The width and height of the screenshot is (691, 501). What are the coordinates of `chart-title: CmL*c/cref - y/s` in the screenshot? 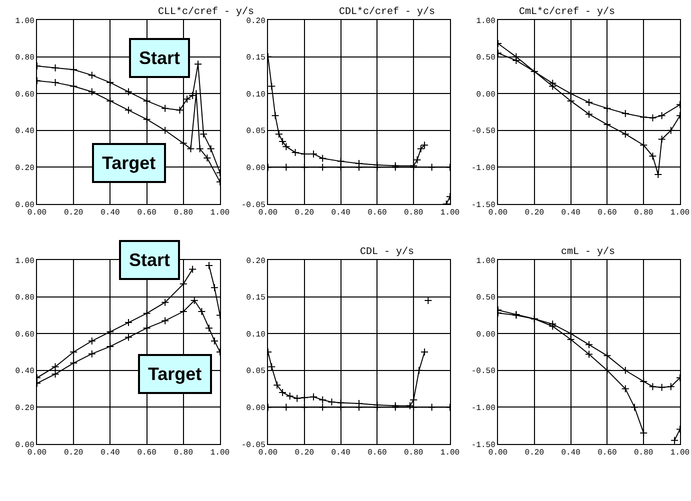 It's located at (567, 12).